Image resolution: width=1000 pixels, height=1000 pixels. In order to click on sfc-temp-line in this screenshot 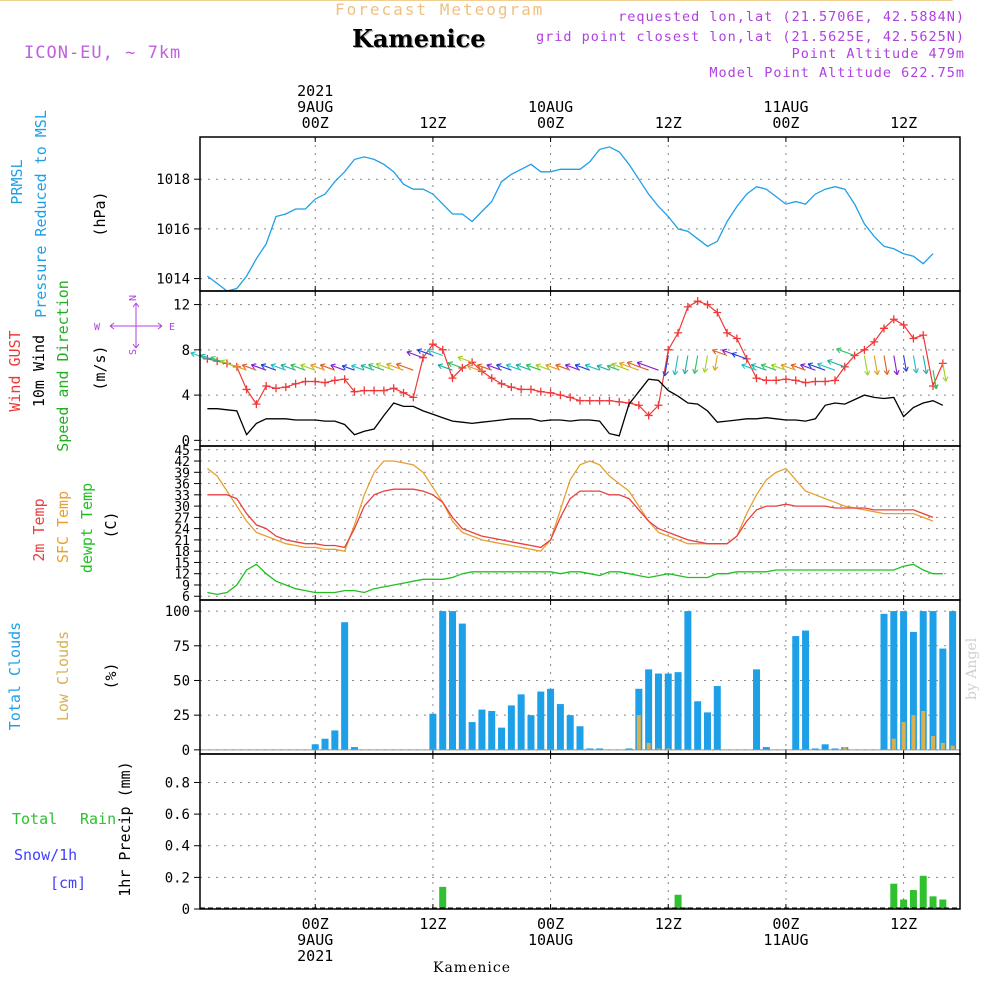, I will do `click(570, 506)`.